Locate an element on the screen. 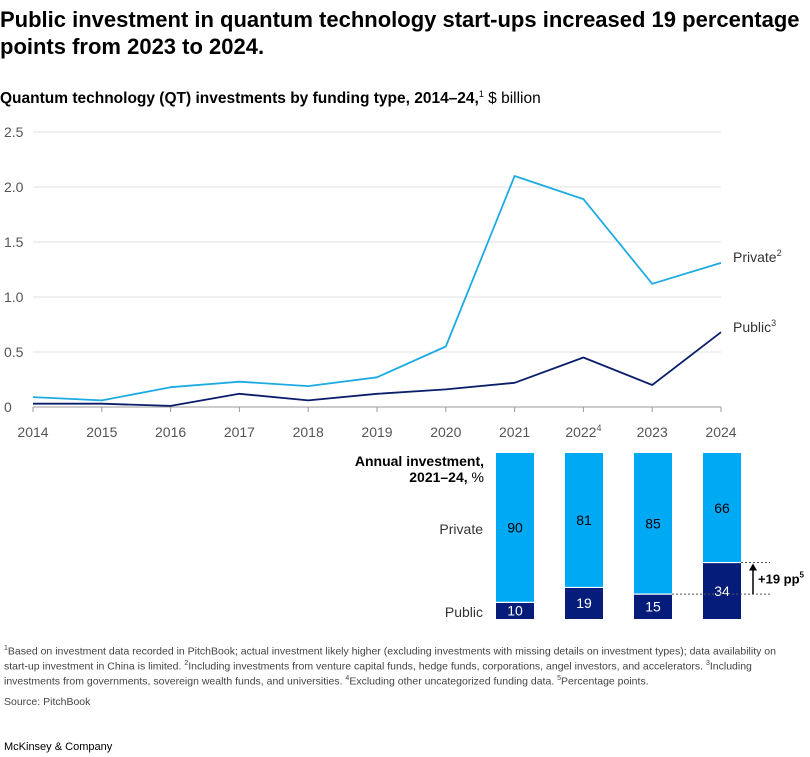 This screenshot has height=757, width=810. bar-value-public-2024: 34 is located at coordinates (722, 591).